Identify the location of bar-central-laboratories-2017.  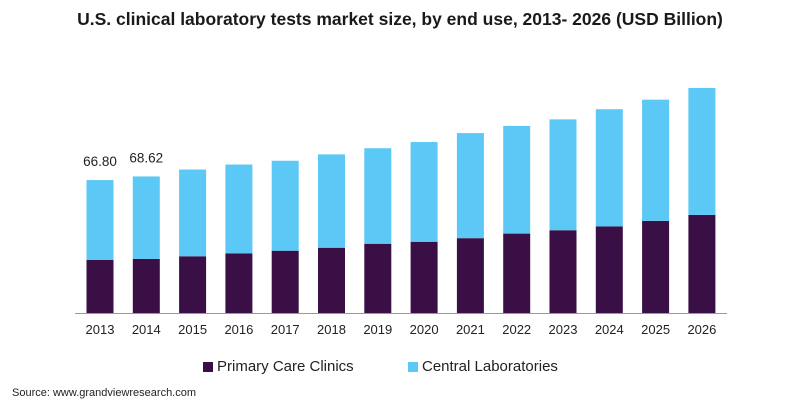
(285, 205).